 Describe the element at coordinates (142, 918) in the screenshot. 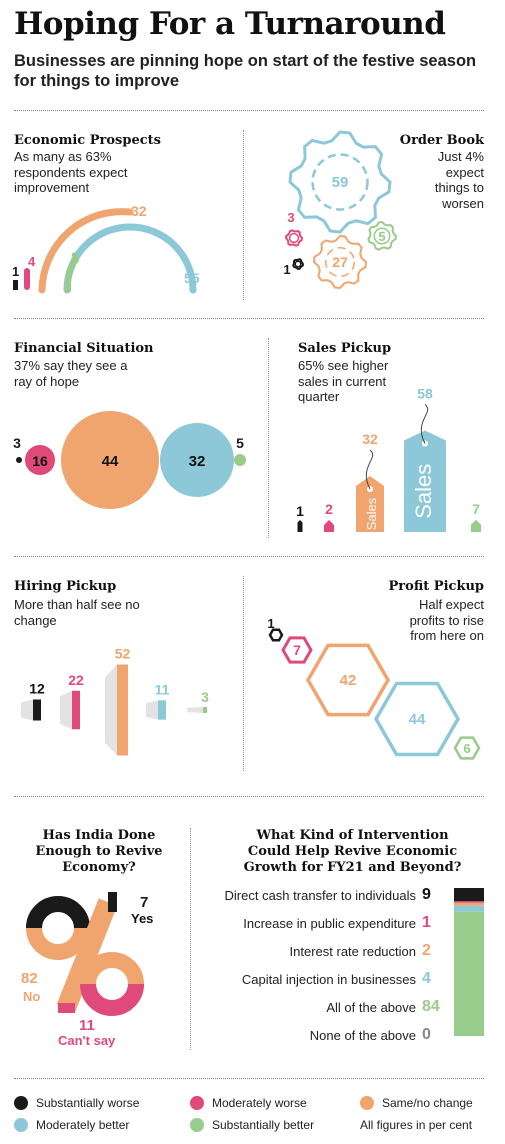

I see `india-label-yes-text: Yes` at that location.